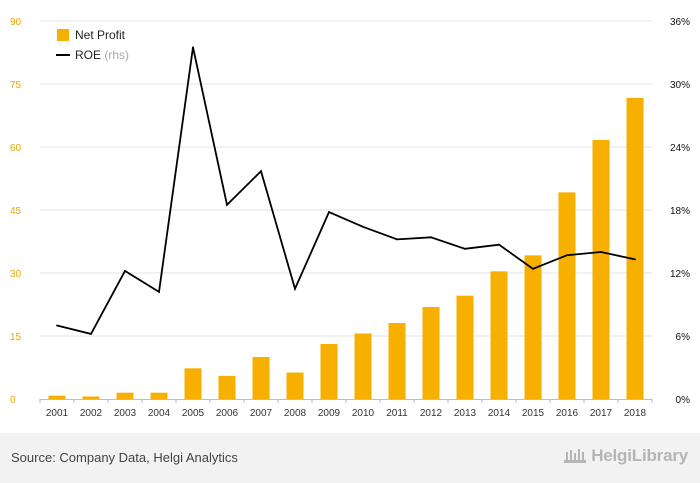 Image resolution: width=700 pixels, height=483 pixels. What do you see at coordinates (295, 385) in the screenshot?
I see `net-profit-bar-2008` at bounding box center [295, 385].